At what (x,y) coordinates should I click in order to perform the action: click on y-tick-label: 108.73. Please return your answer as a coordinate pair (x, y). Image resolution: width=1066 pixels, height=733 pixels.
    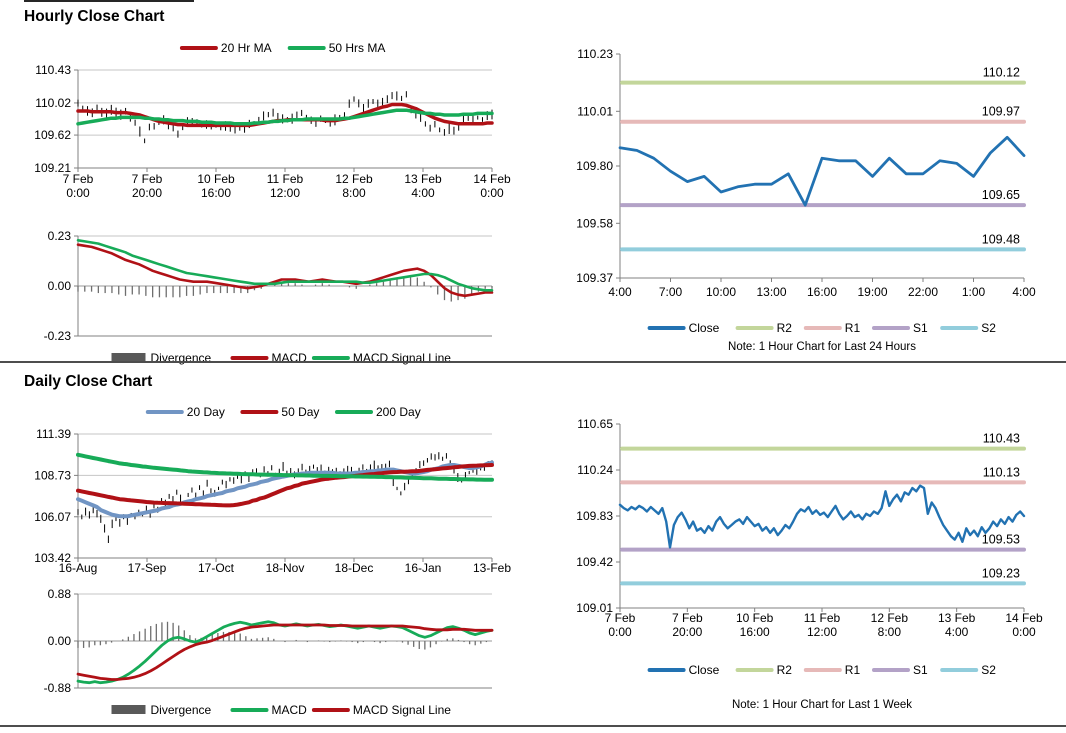
    Looking at the image, I should click on (52, 475).